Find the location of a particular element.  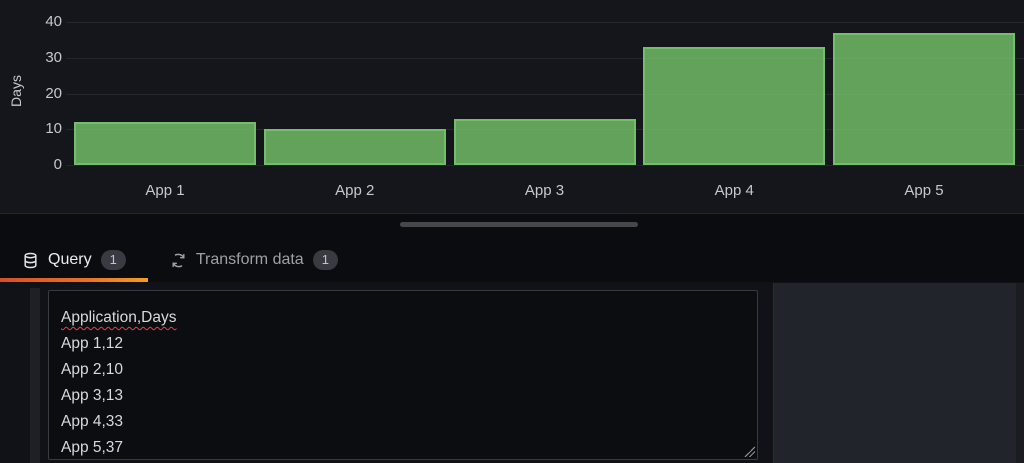

csv-line: App 5,37 is located at coordinates (92, 447).